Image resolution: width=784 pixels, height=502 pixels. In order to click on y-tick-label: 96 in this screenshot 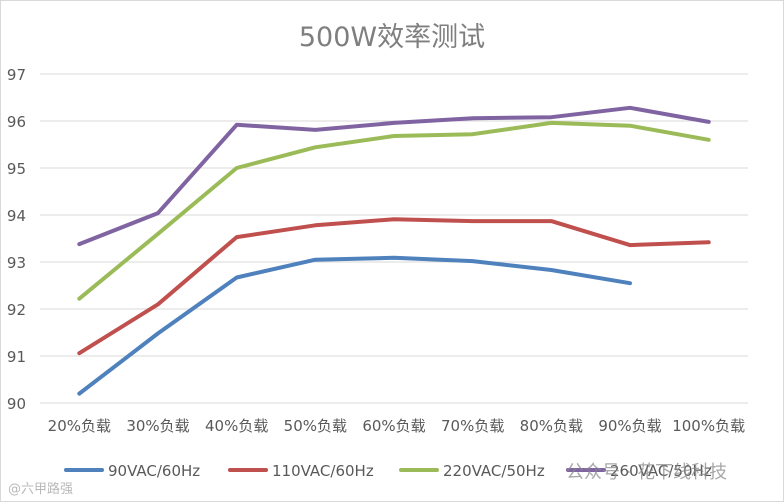, I will do `click(16, 122)`.